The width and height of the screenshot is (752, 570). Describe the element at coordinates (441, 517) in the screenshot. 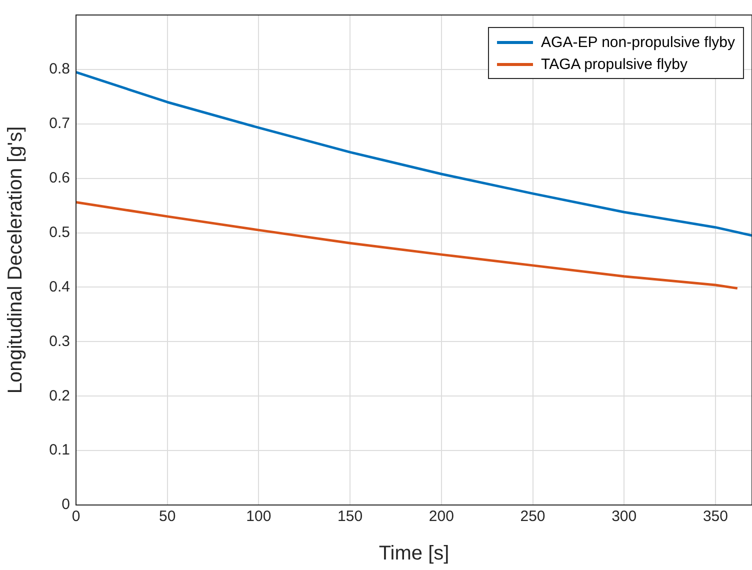

I see `x-tick-label: 200` at that location.